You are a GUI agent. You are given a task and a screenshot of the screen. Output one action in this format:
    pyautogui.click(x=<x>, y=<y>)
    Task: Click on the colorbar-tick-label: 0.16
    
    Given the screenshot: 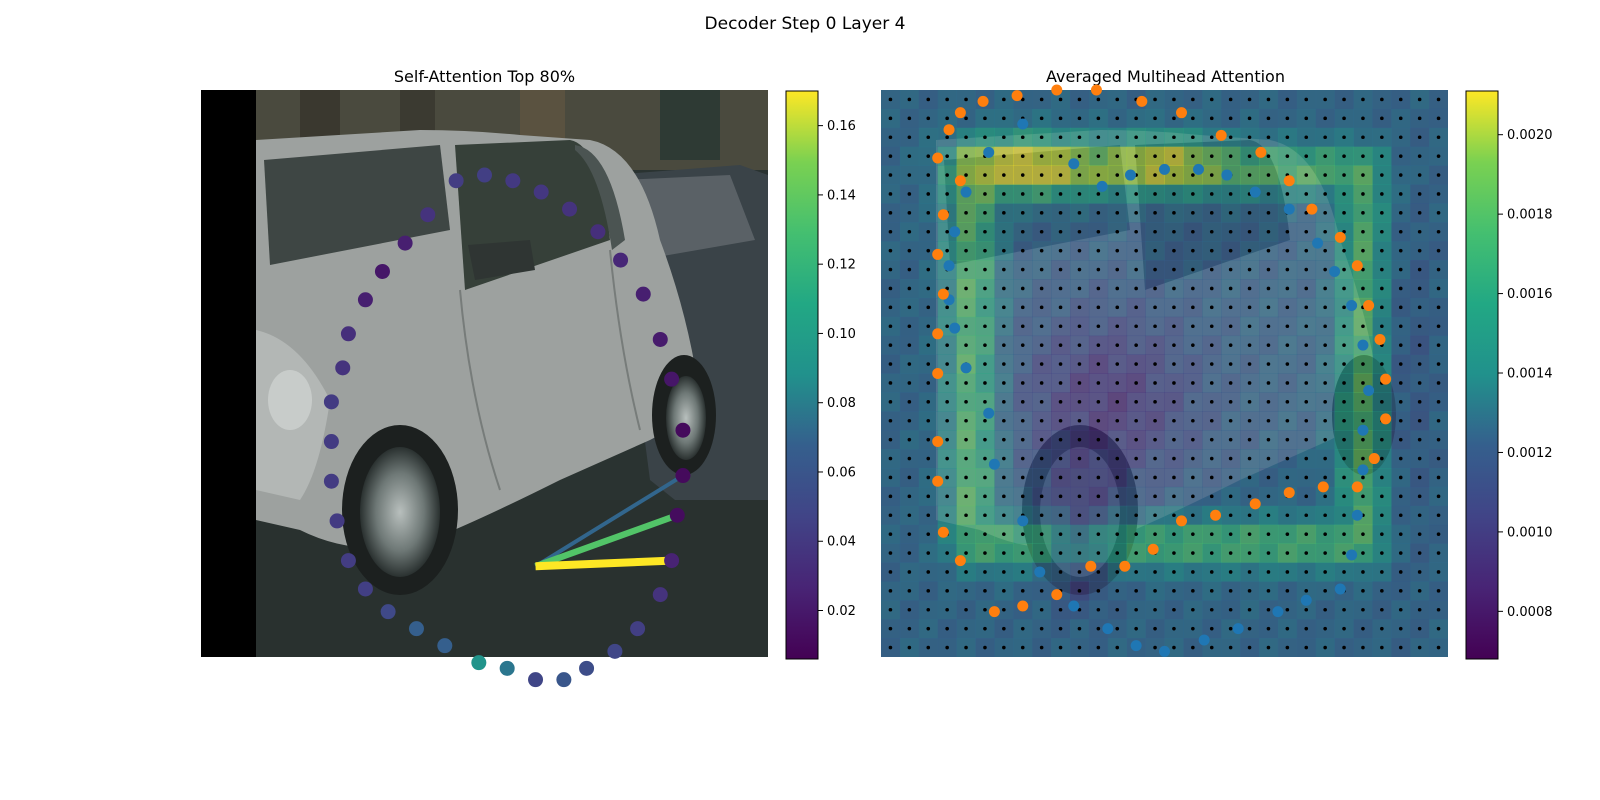 What is the action you would take?
    pyautogui.click(x=841, y=126)
    